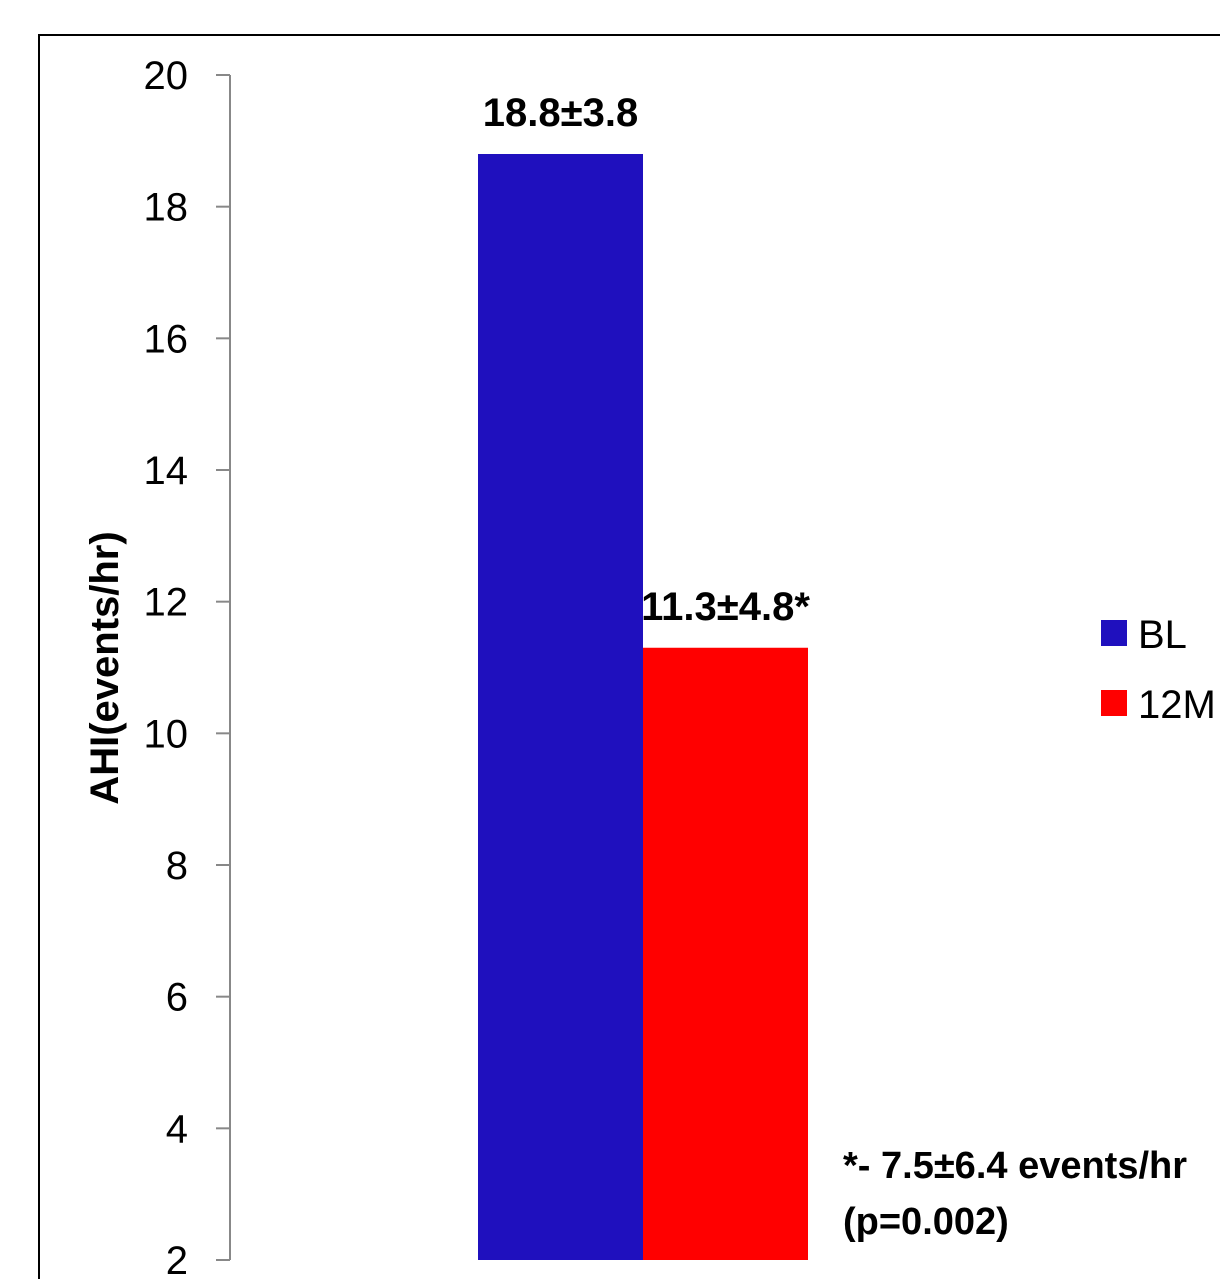  Describe the element at coordinates (166, 471) in the screenshot. I see `y-tick-label: 14` at that location.